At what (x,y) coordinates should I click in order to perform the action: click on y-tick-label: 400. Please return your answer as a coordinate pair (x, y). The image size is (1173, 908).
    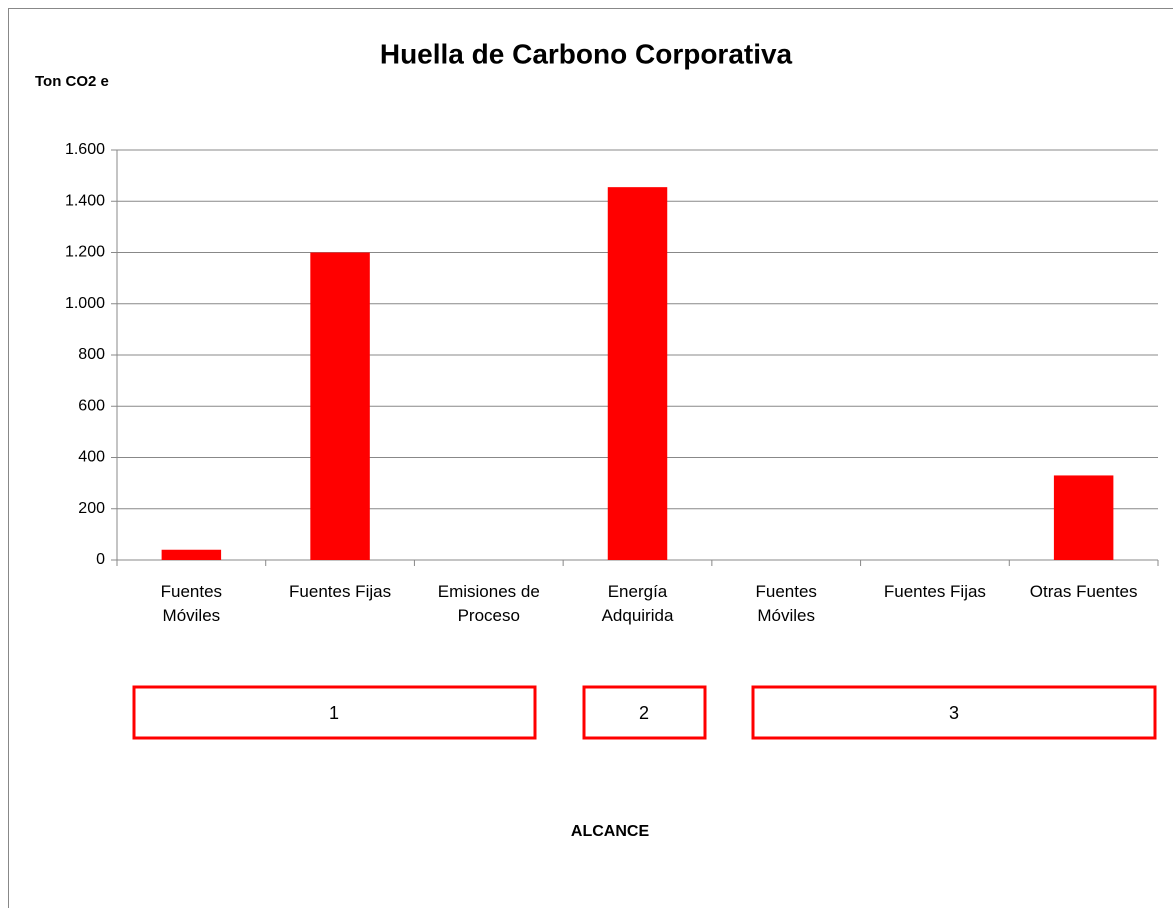
    Looking at the image, I should click on (91, 457).